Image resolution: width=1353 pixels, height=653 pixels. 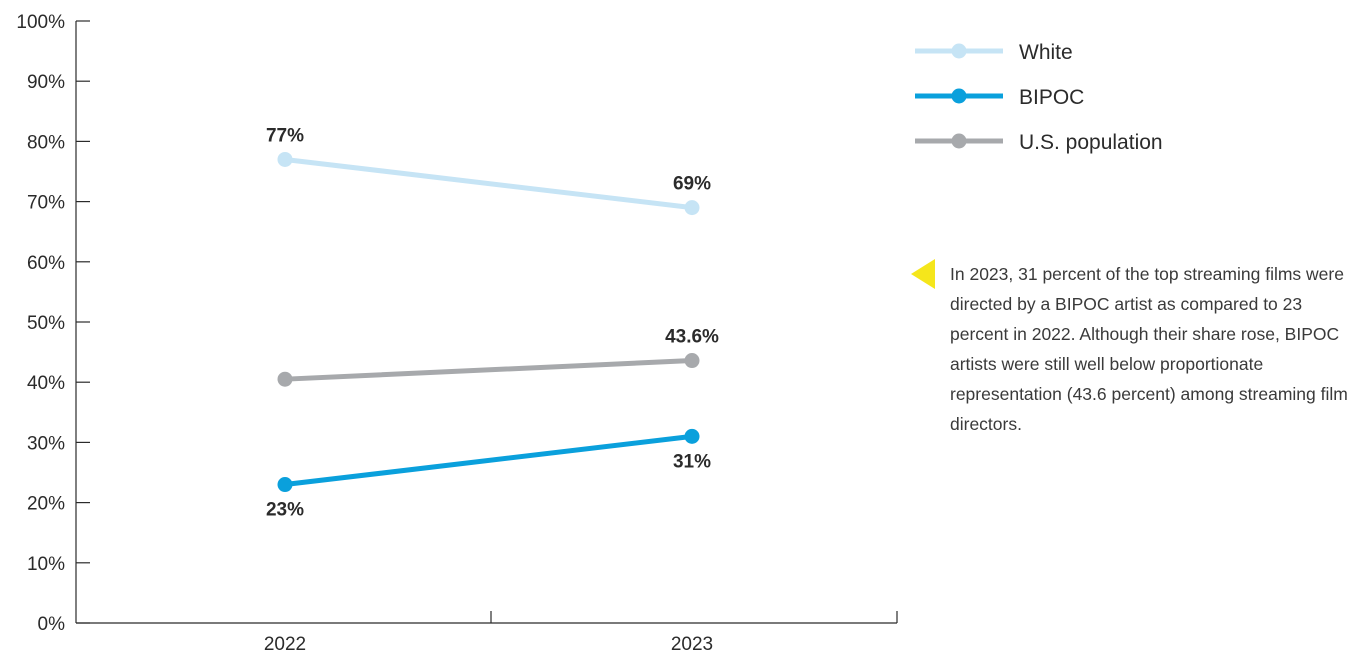 I want to click on y-tick-label: 70%, so click(x=46, y=203).